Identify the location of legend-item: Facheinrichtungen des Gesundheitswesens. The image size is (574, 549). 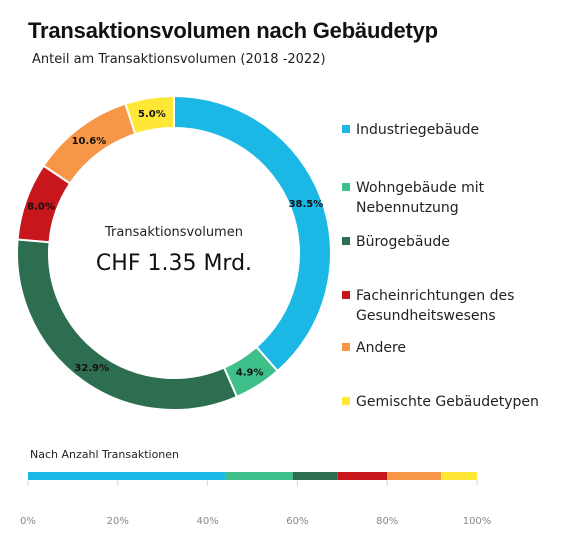
(456, 306).